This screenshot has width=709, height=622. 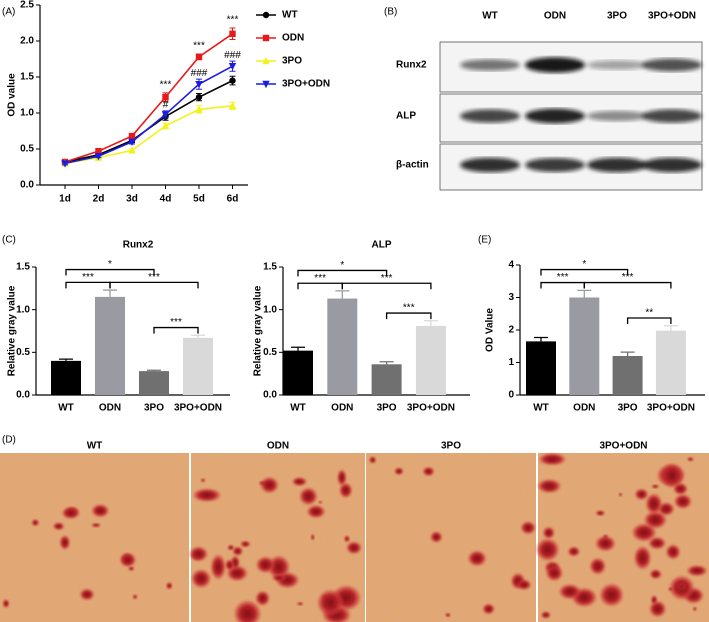 I want to click on x-tick-label: 6d, so click(x=233, y=199).